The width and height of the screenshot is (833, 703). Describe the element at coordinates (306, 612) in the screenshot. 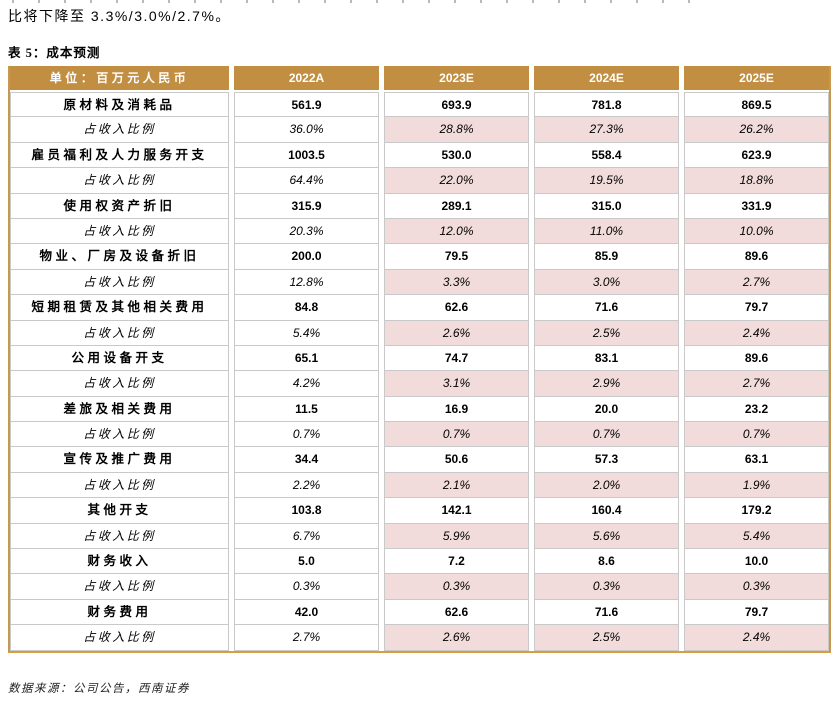

I see `value-cell: 42.0` at that location.